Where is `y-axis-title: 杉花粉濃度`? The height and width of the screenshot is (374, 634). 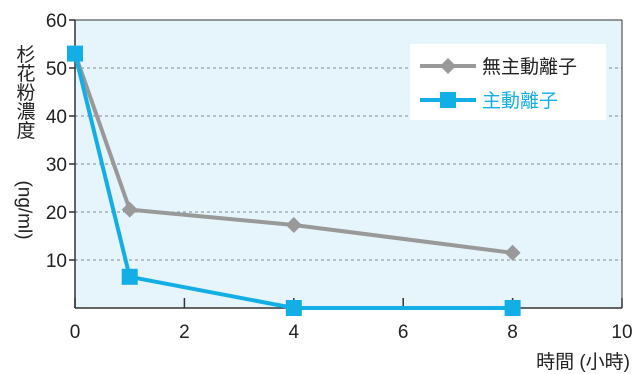
y-axis-title: 杉花粉濃度 is located at coordinates (25, 91).